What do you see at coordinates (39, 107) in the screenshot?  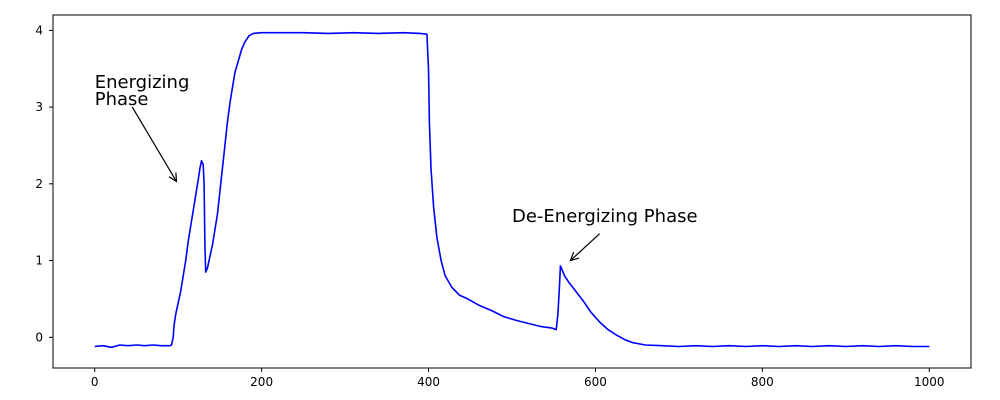 I see `y-tick-label: 3` at bounding box center [39, 107].